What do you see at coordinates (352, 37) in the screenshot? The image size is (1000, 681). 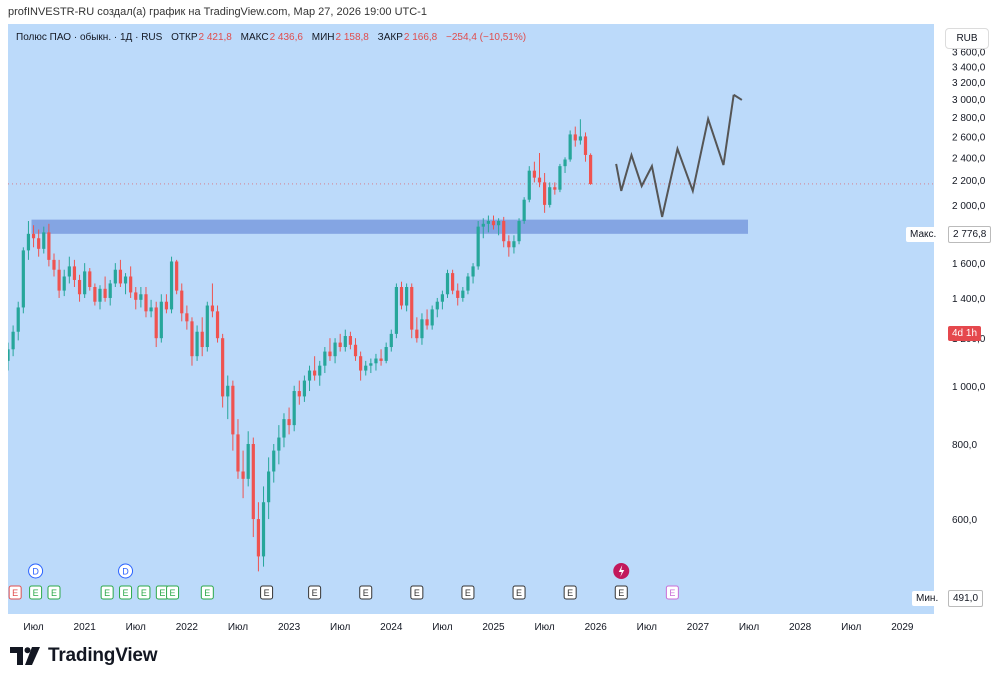 I see `low-value: 2 158,8` at bounding box center [352, 37].